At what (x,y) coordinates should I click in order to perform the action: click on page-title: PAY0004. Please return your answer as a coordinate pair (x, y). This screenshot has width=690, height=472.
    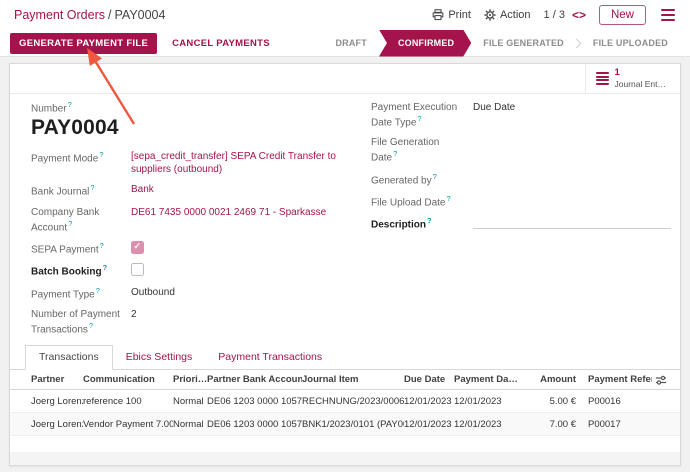
    Looking at the image, I should click on (75, 128).